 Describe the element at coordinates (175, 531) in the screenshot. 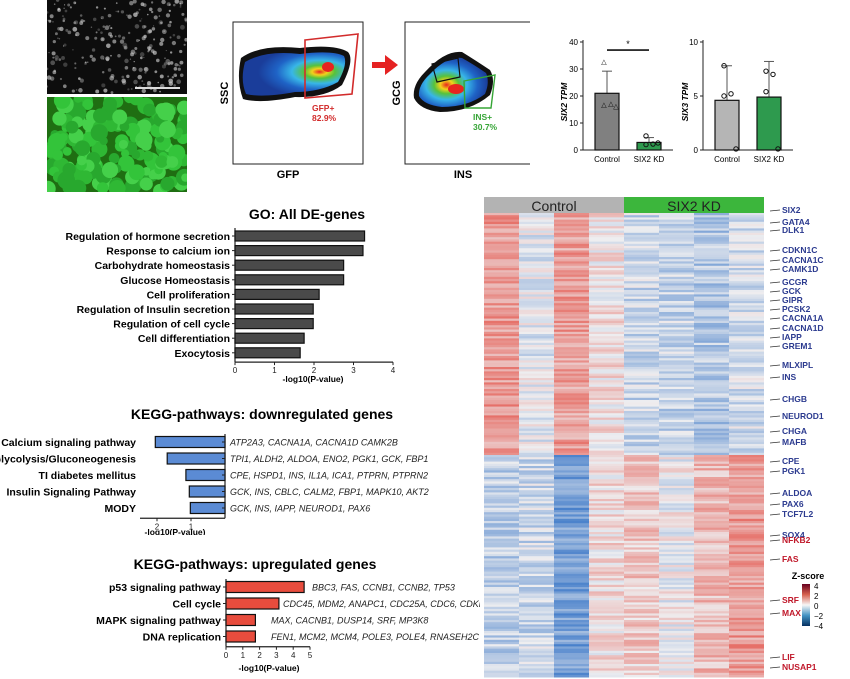

I see `kegg-down-xlabel: -log10(P-value)` at that location.